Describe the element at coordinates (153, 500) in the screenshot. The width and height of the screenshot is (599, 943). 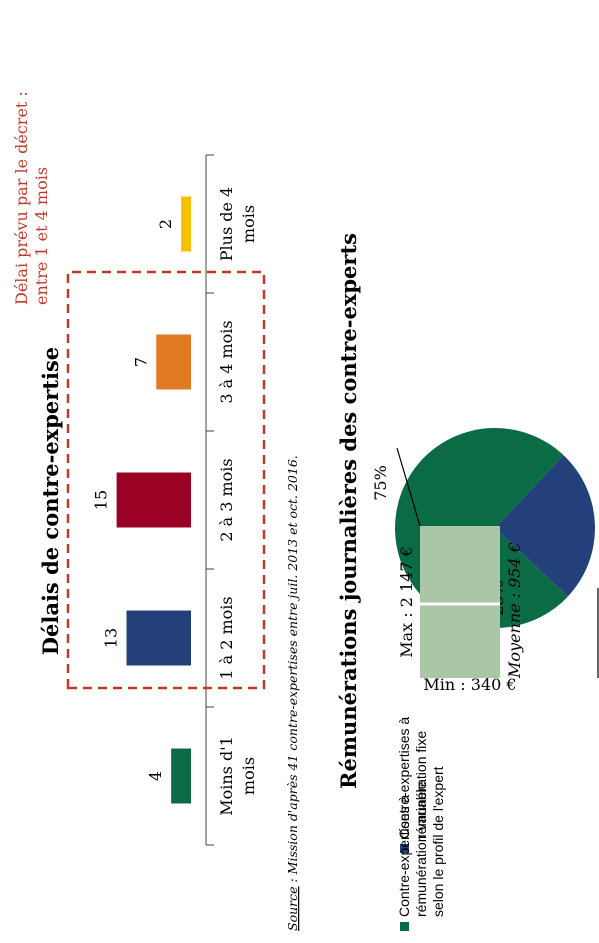
I see `bar-2-a-3-mois` at that location.